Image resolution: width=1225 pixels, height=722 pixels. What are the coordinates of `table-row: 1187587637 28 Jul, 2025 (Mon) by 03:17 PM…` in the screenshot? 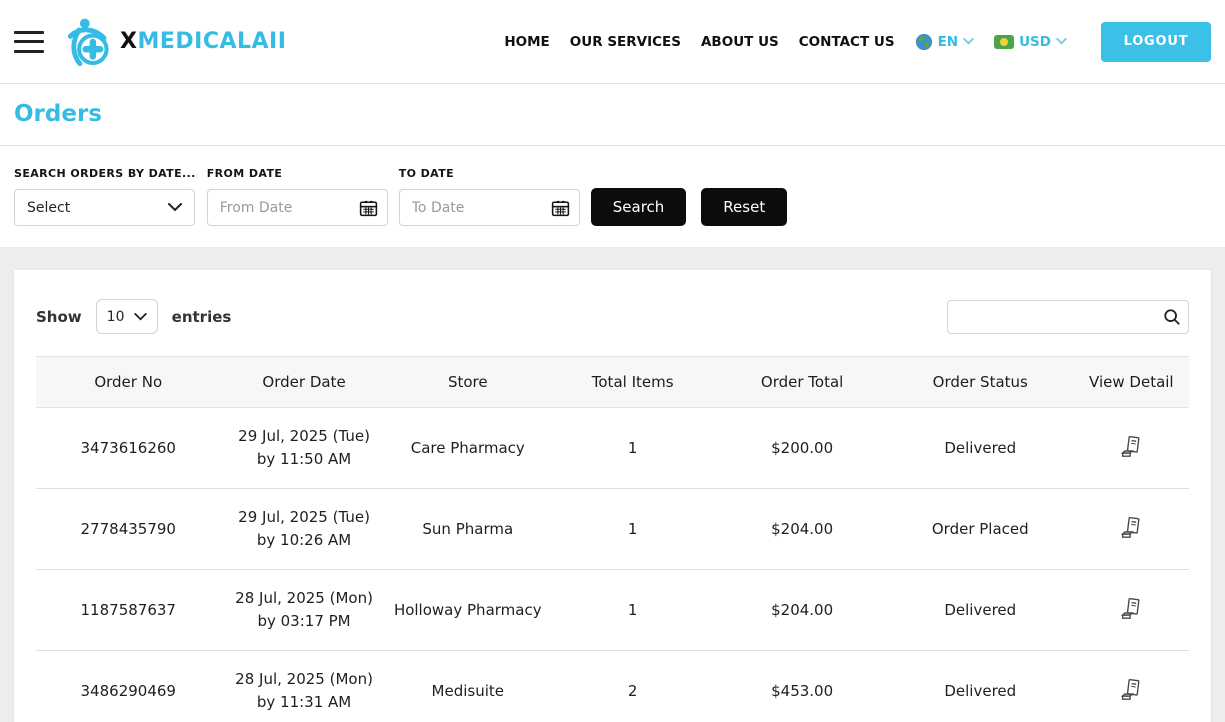 It's located at (612, 610).